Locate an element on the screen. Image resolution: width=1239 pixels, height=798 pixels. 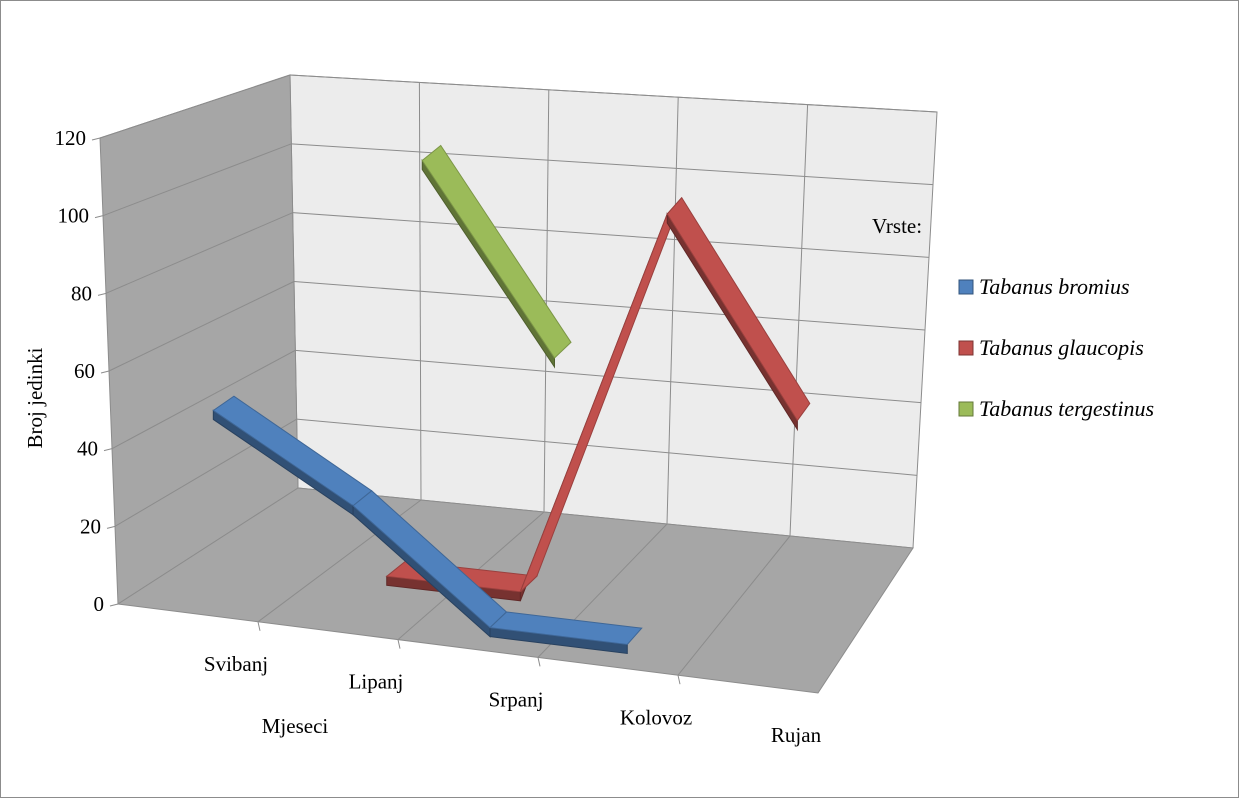
y-axis-ticks: 0 20 40 60 80 100 120 is located at coordinates (87, 371).